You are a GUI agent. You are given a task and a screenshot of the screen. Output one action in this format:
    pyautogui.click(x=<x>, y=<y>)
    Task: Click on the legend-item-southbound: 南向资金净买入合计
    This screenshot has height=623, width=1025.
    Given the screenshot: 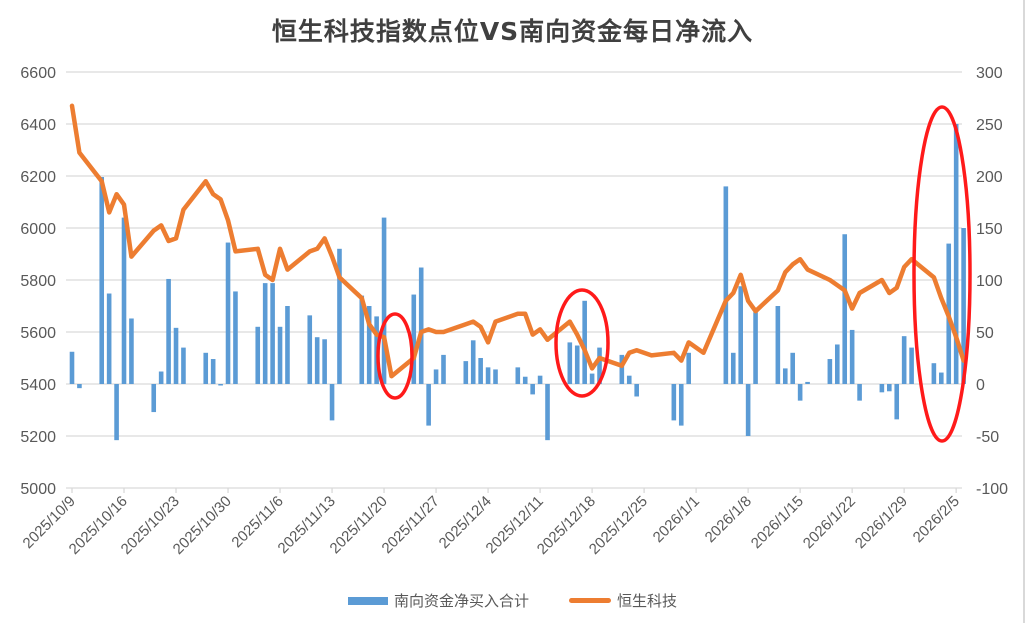 What is the action you would take?
    pyautogui.click(x=438, y=600)
    